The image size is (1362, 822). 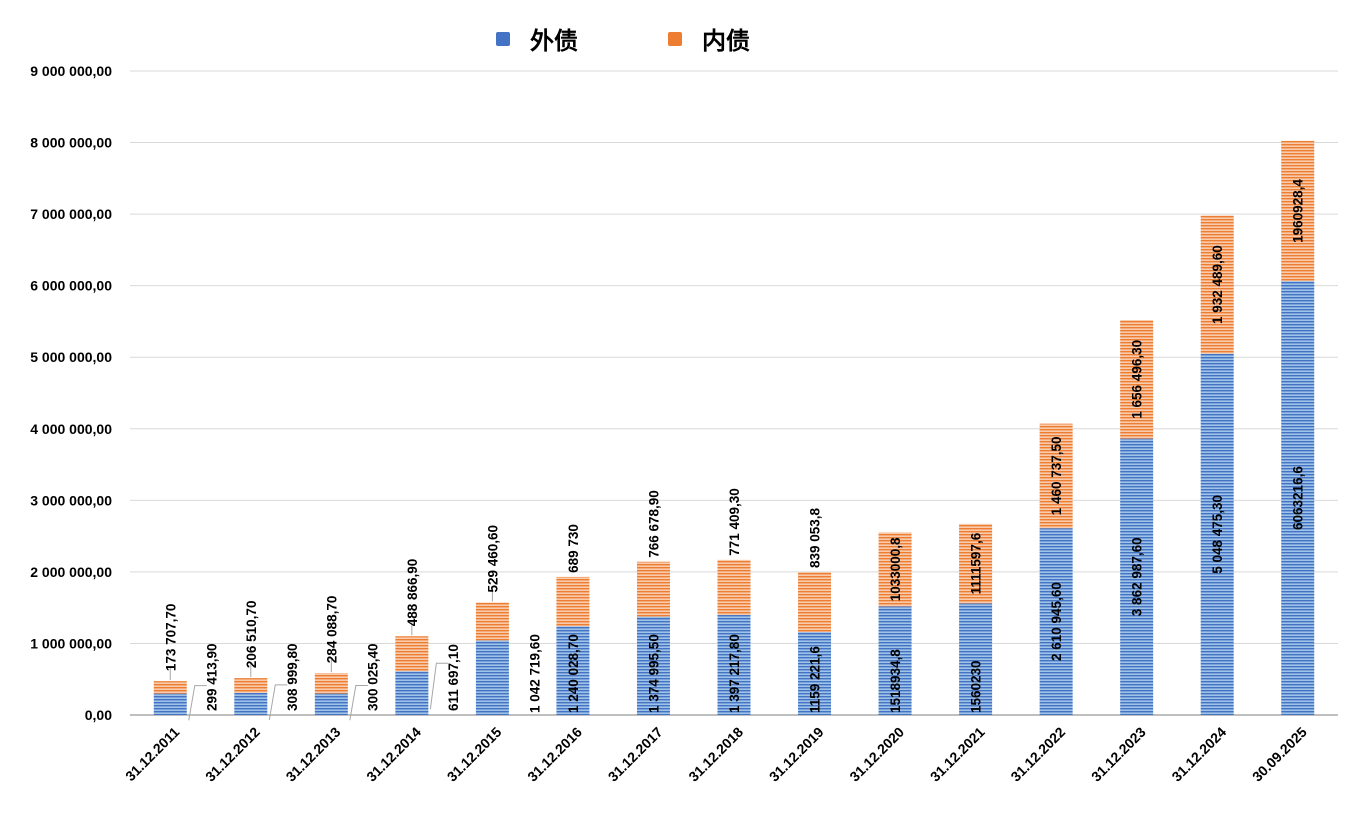 I want to click on legend-label-external: 外债, so click(x=554, y=41).